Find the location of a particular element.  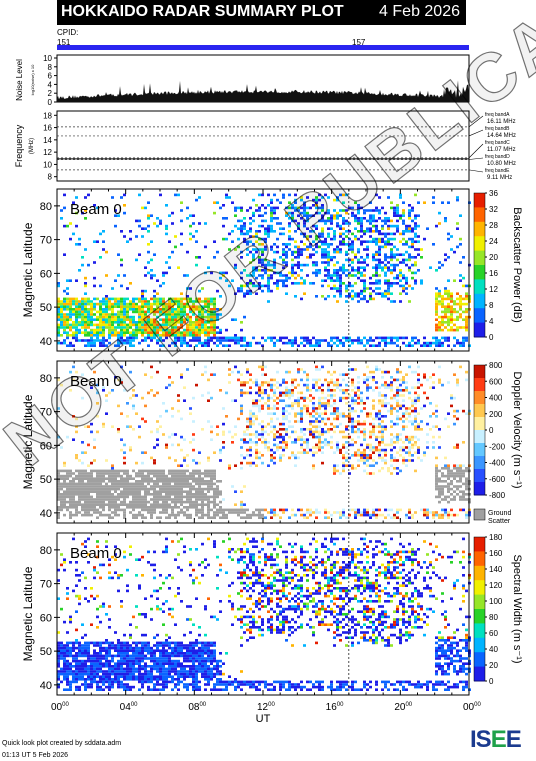

cpid-label: CPID: is located at coordinates (68, 32).